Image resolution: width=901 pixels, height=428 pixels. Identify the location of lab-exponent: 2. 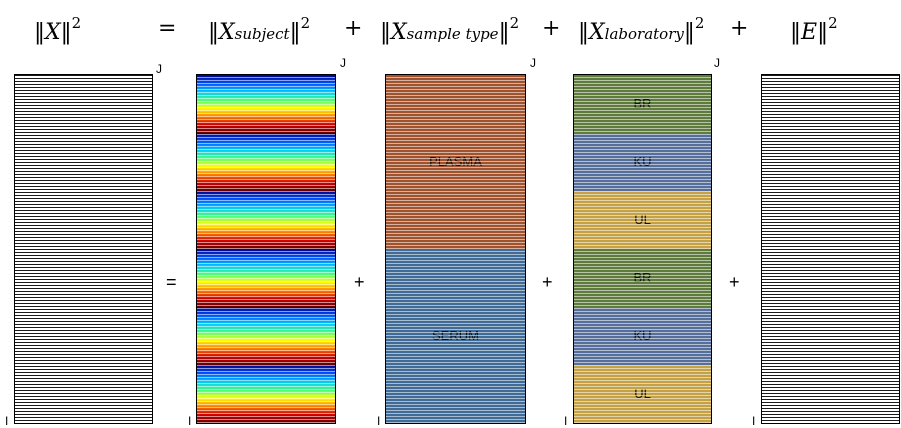
(699, 23).